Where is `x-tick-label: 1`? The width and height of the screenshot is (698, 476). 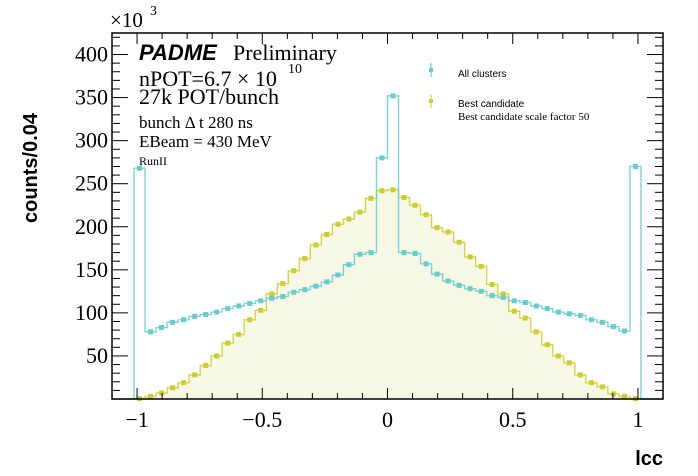
x-tick-label: 1 is located at coordinates (637, 419).